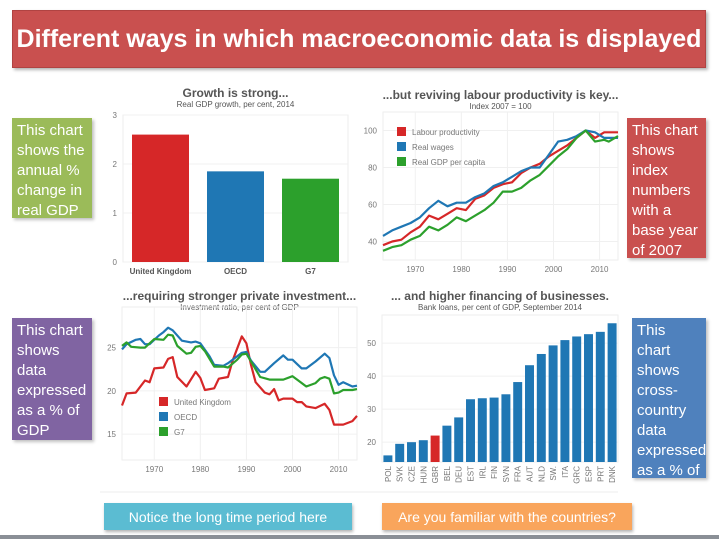 Image resolution: width=719 pixels, height=539 pixels. Describe the element at coordinates (435, 475) in the screenshot. I see `x-tick-label: GBR` at that location.